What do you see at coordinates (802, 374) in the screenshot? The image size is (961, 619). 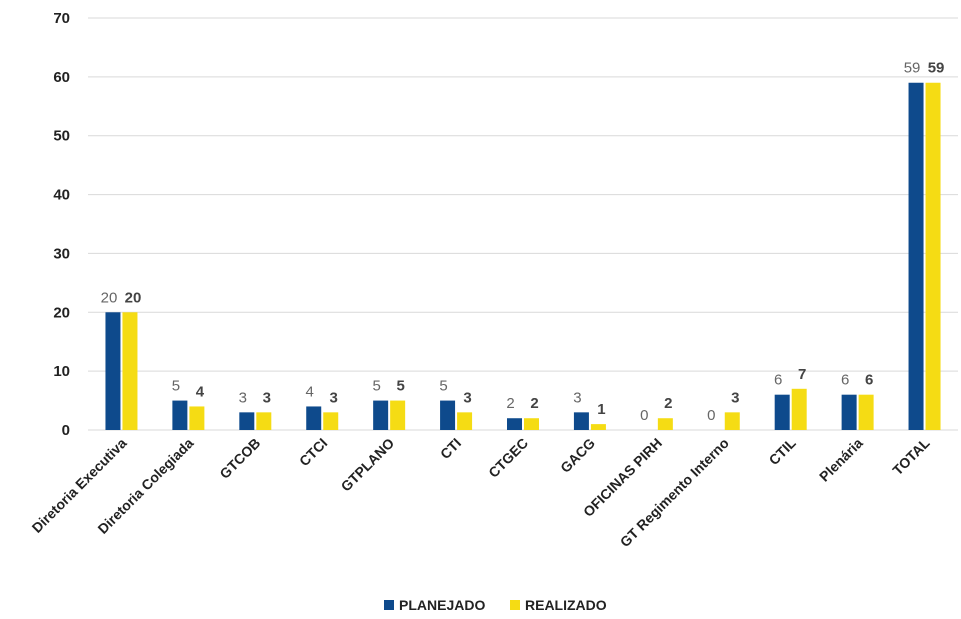 I see `data-label-realizado: 7` at bounding box center [802, 374].